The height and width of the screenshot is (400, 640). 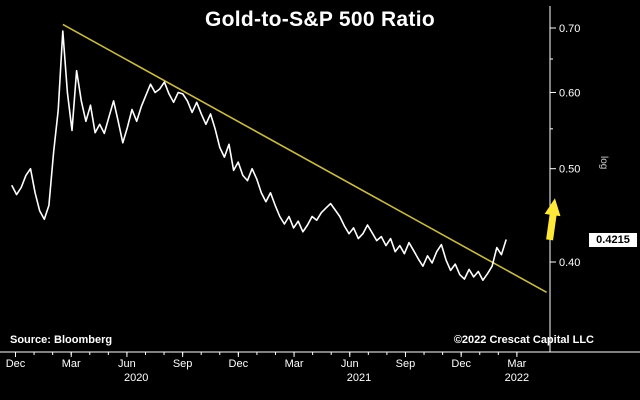 What do you see at coordinates (569, 29) in the screenshot?
I see `y-tick-label: 0.70` at bounding box center [569, 29].